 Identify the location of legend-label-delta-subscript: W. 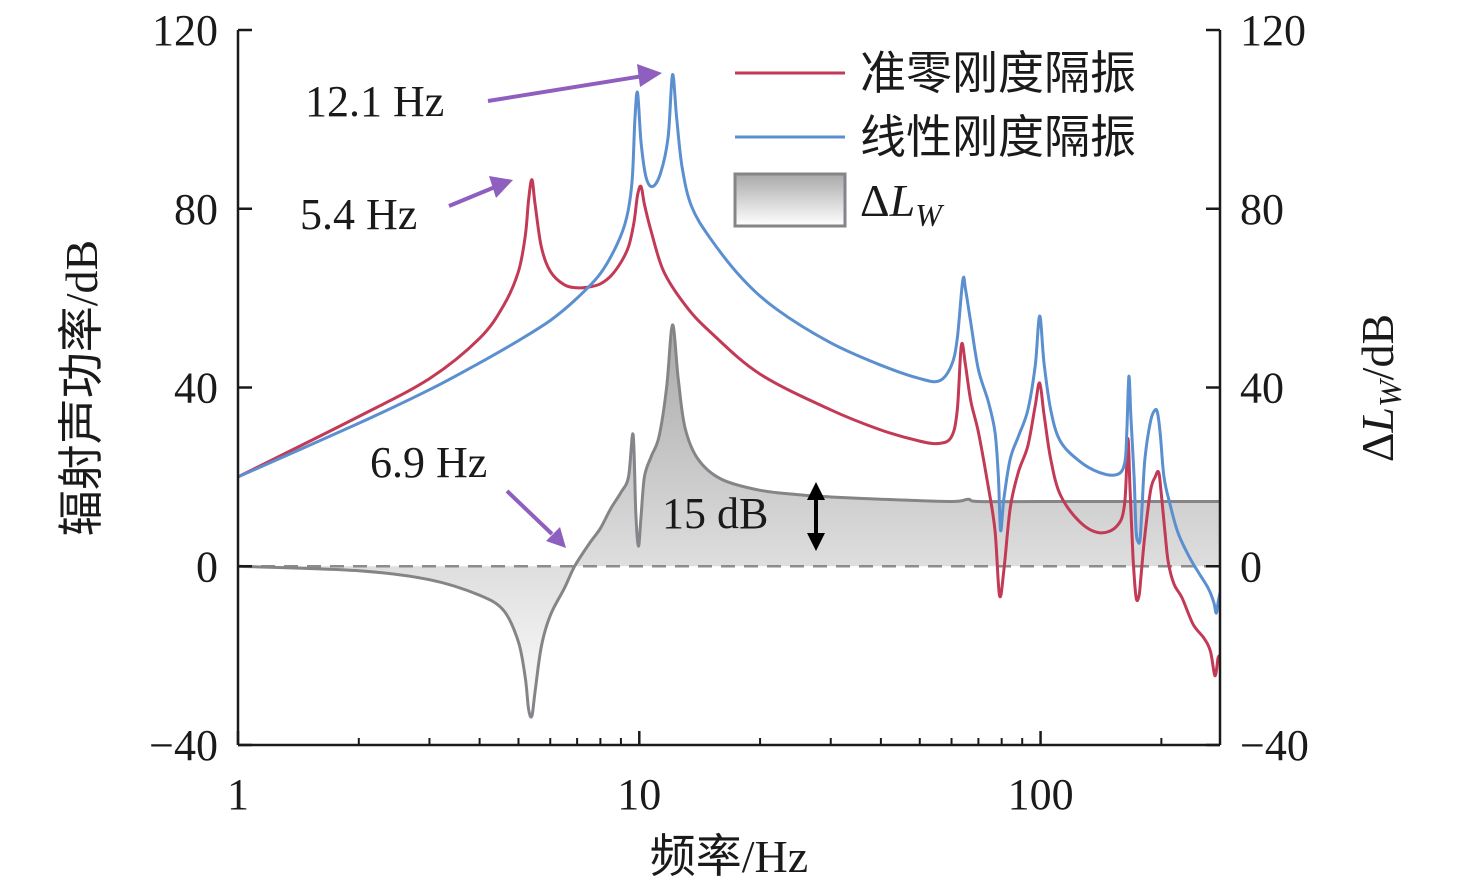
(930, 215).